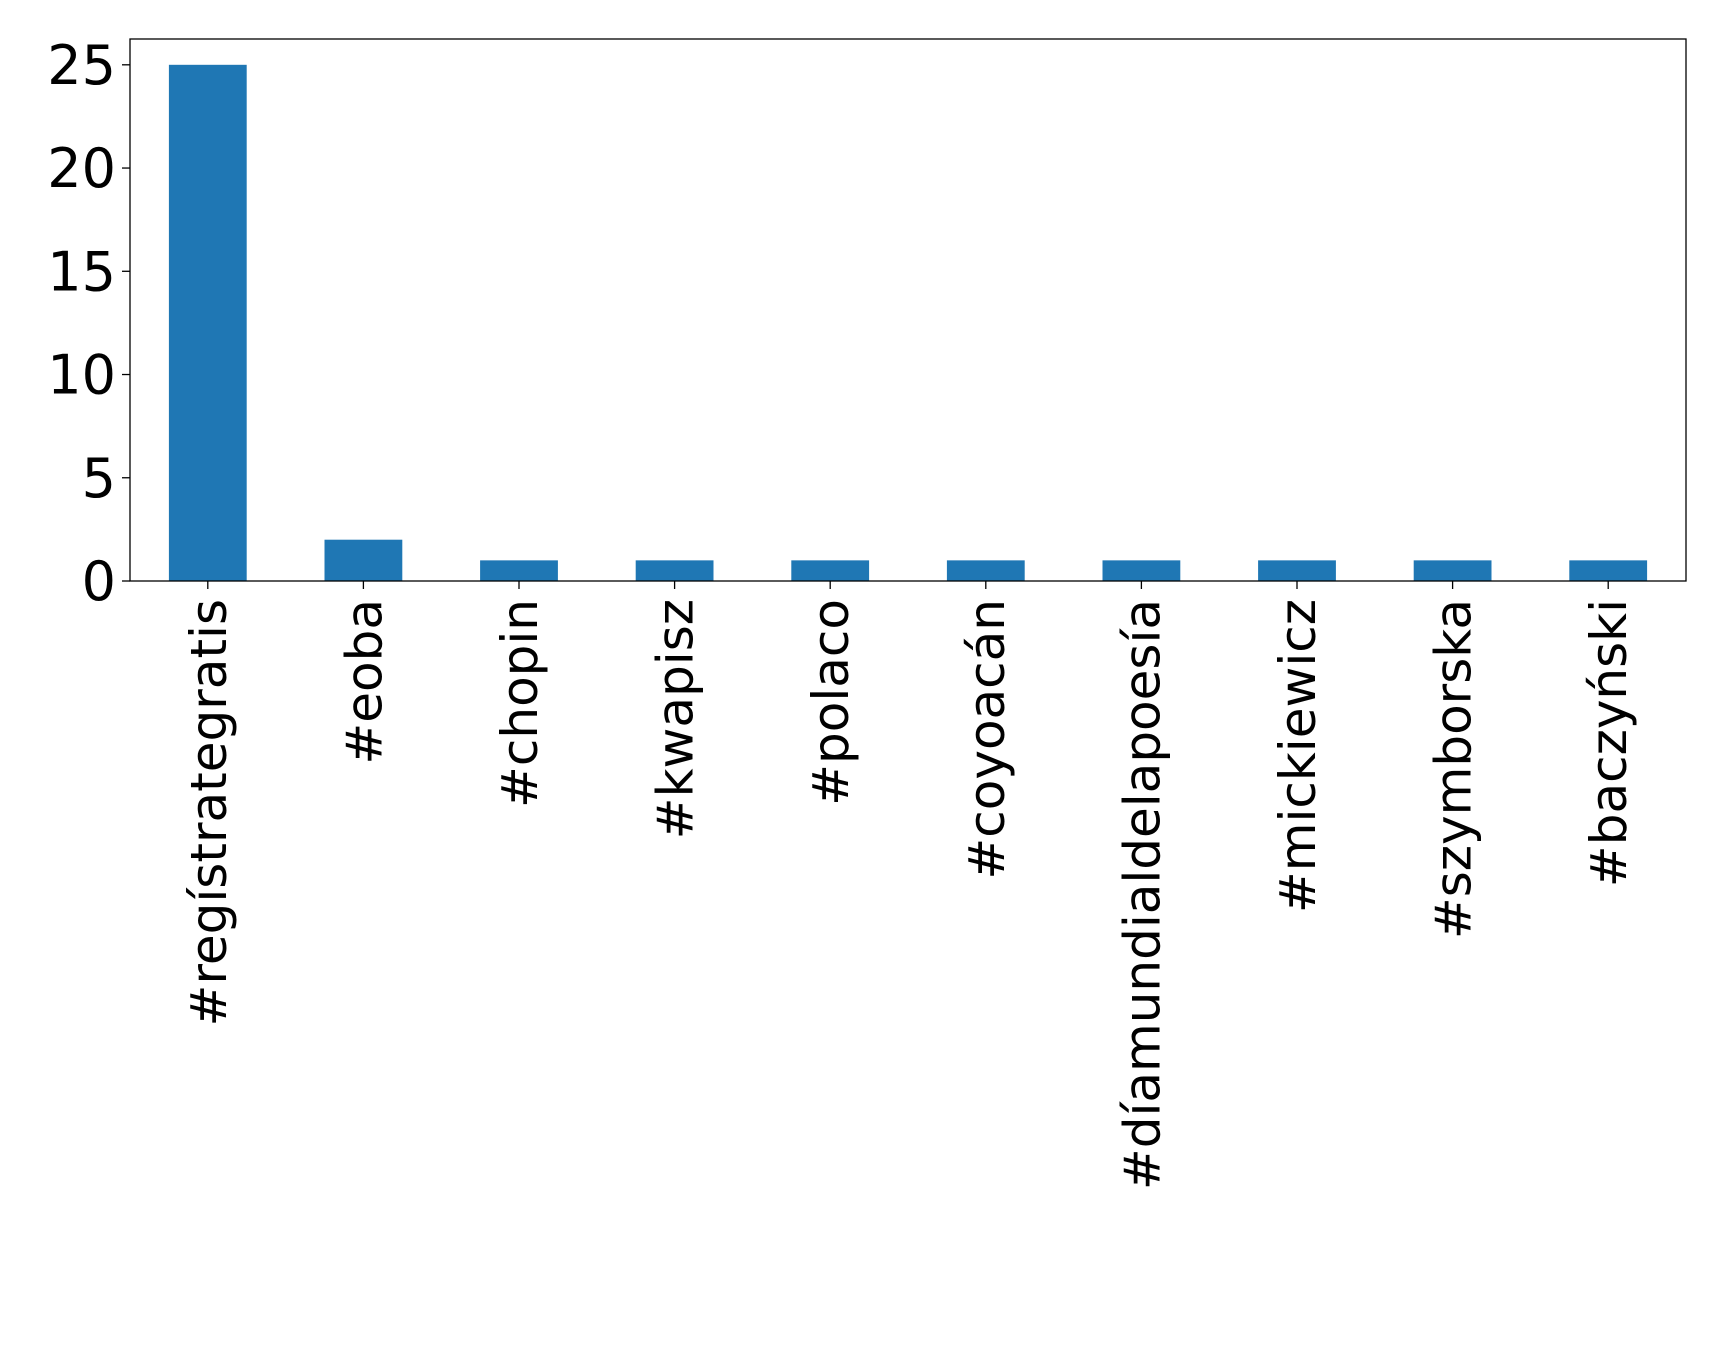  What do you see at coordinates (364, 682) in the screenshot?
I see `x-tick-label: #eoba` at bounding box center [364, 682].